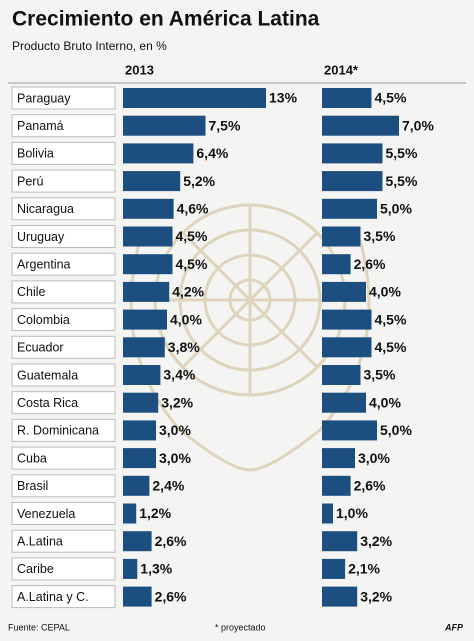 Image resolution: width=474 pixels, height=641 pixels. I want to click on chart-subtitle: Producto Bruto Interno, en %, so click(89, 46).